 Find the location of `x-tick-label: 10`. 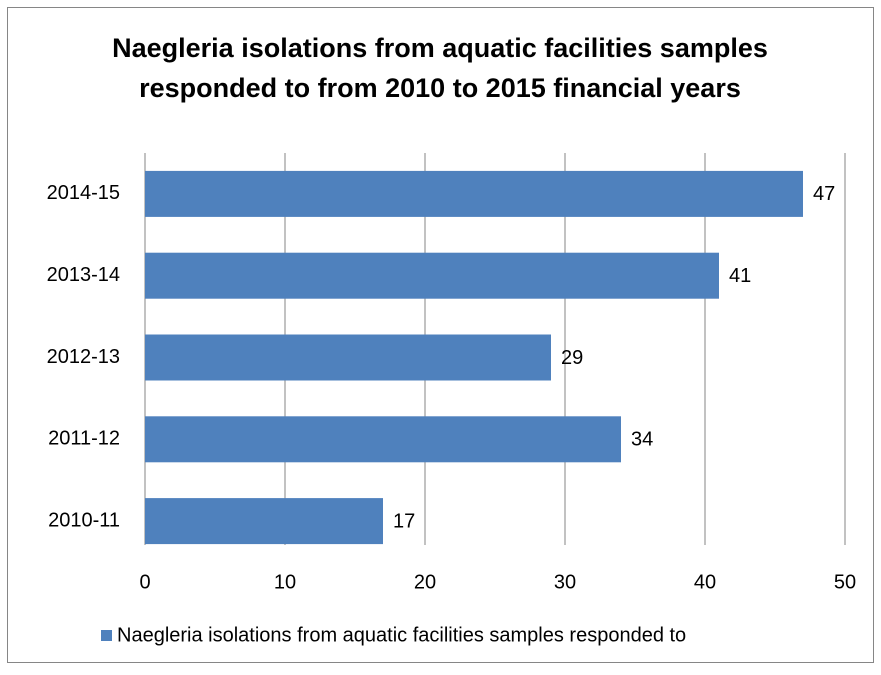

x-tick-label: 10 is located at coordinates (285, 582).